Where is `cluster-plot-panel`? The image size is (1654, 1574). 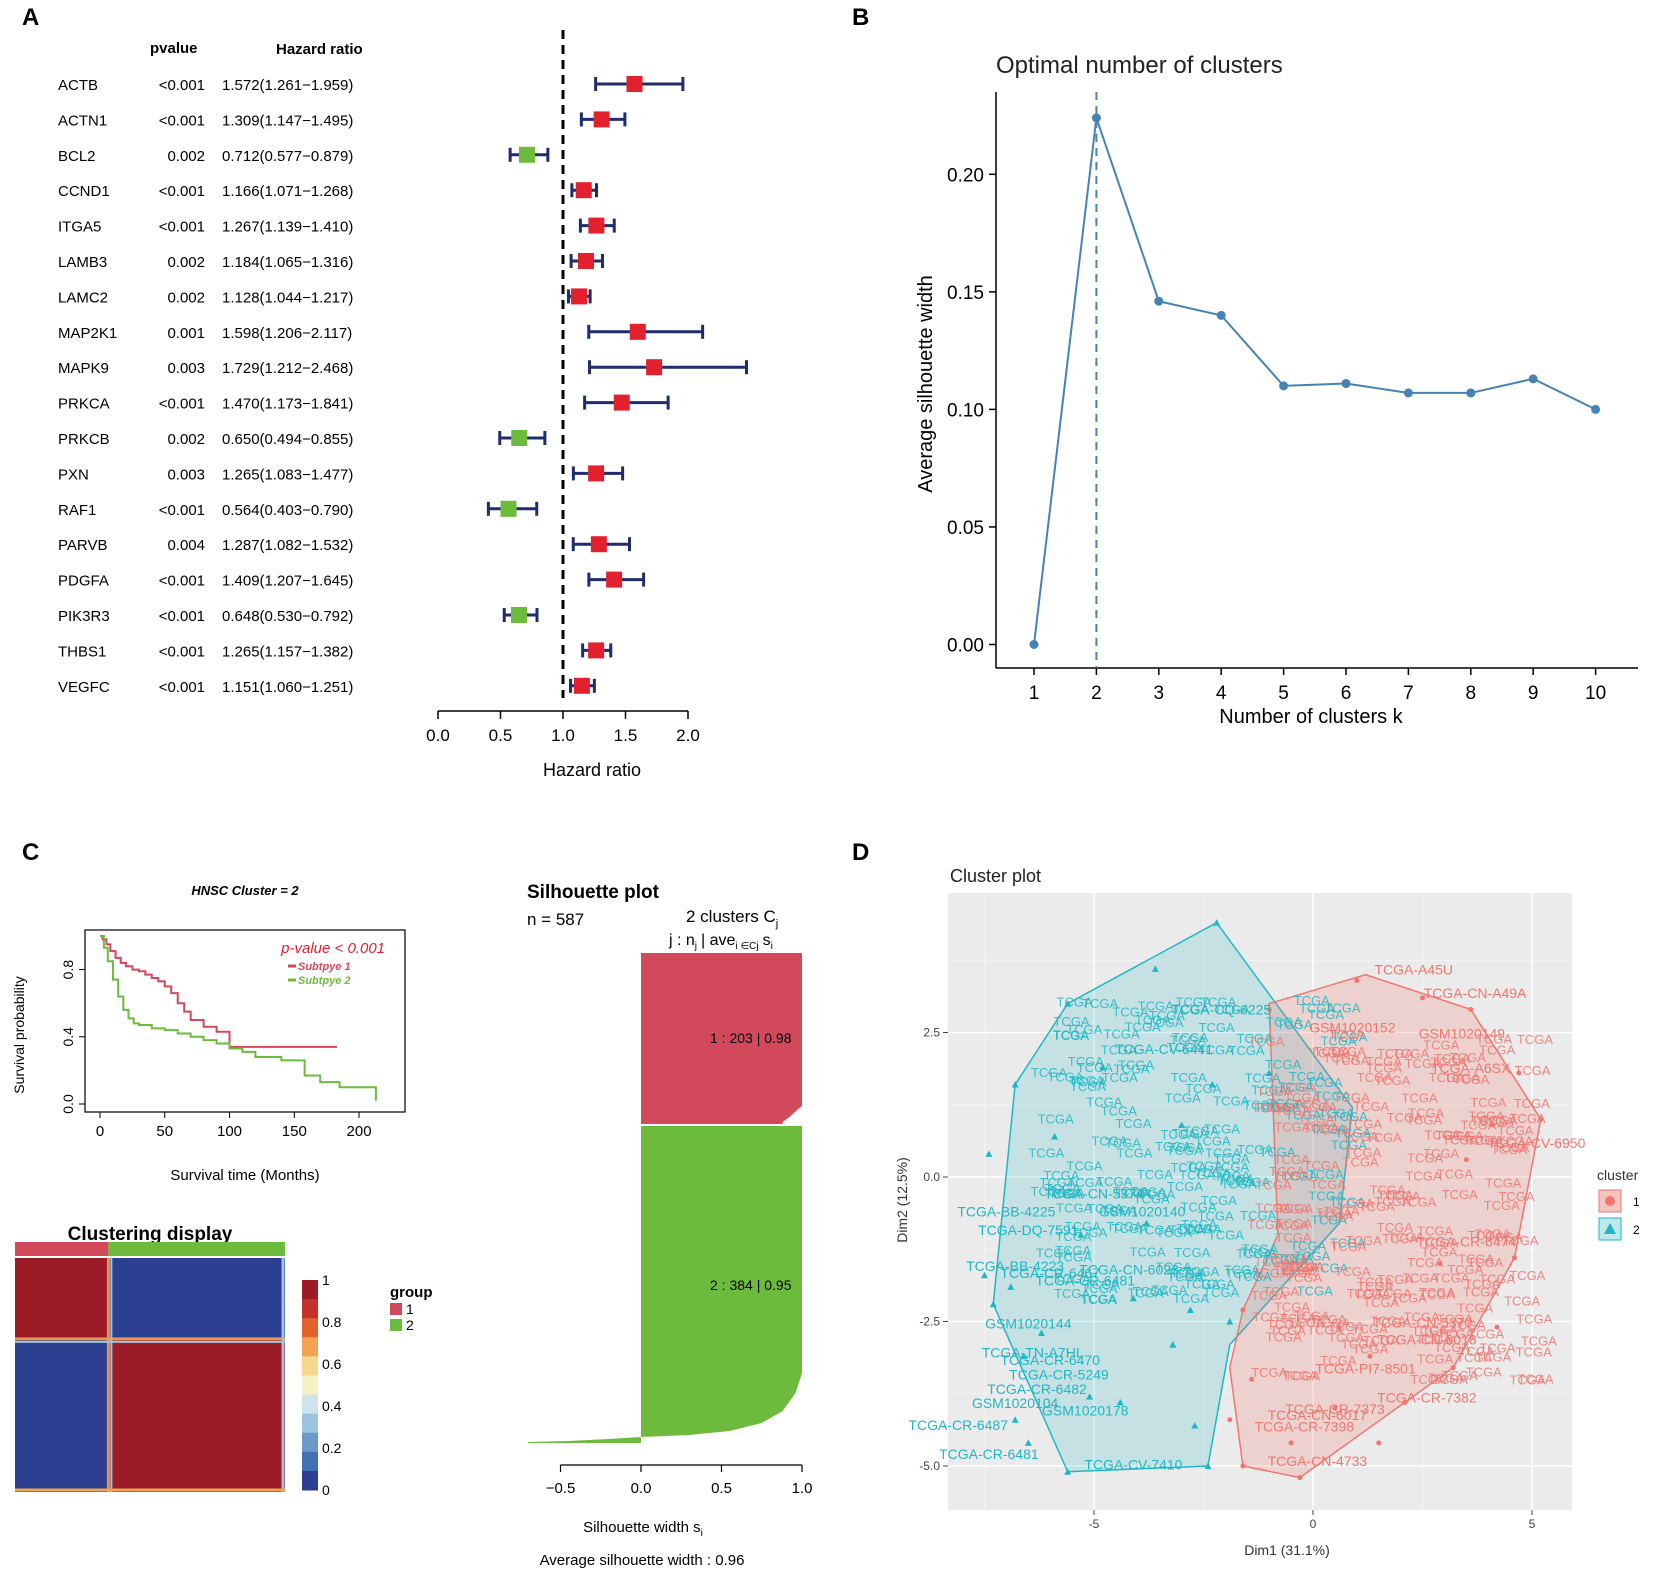
cluster-plot-panel is located at coordinates (1260, 1201).